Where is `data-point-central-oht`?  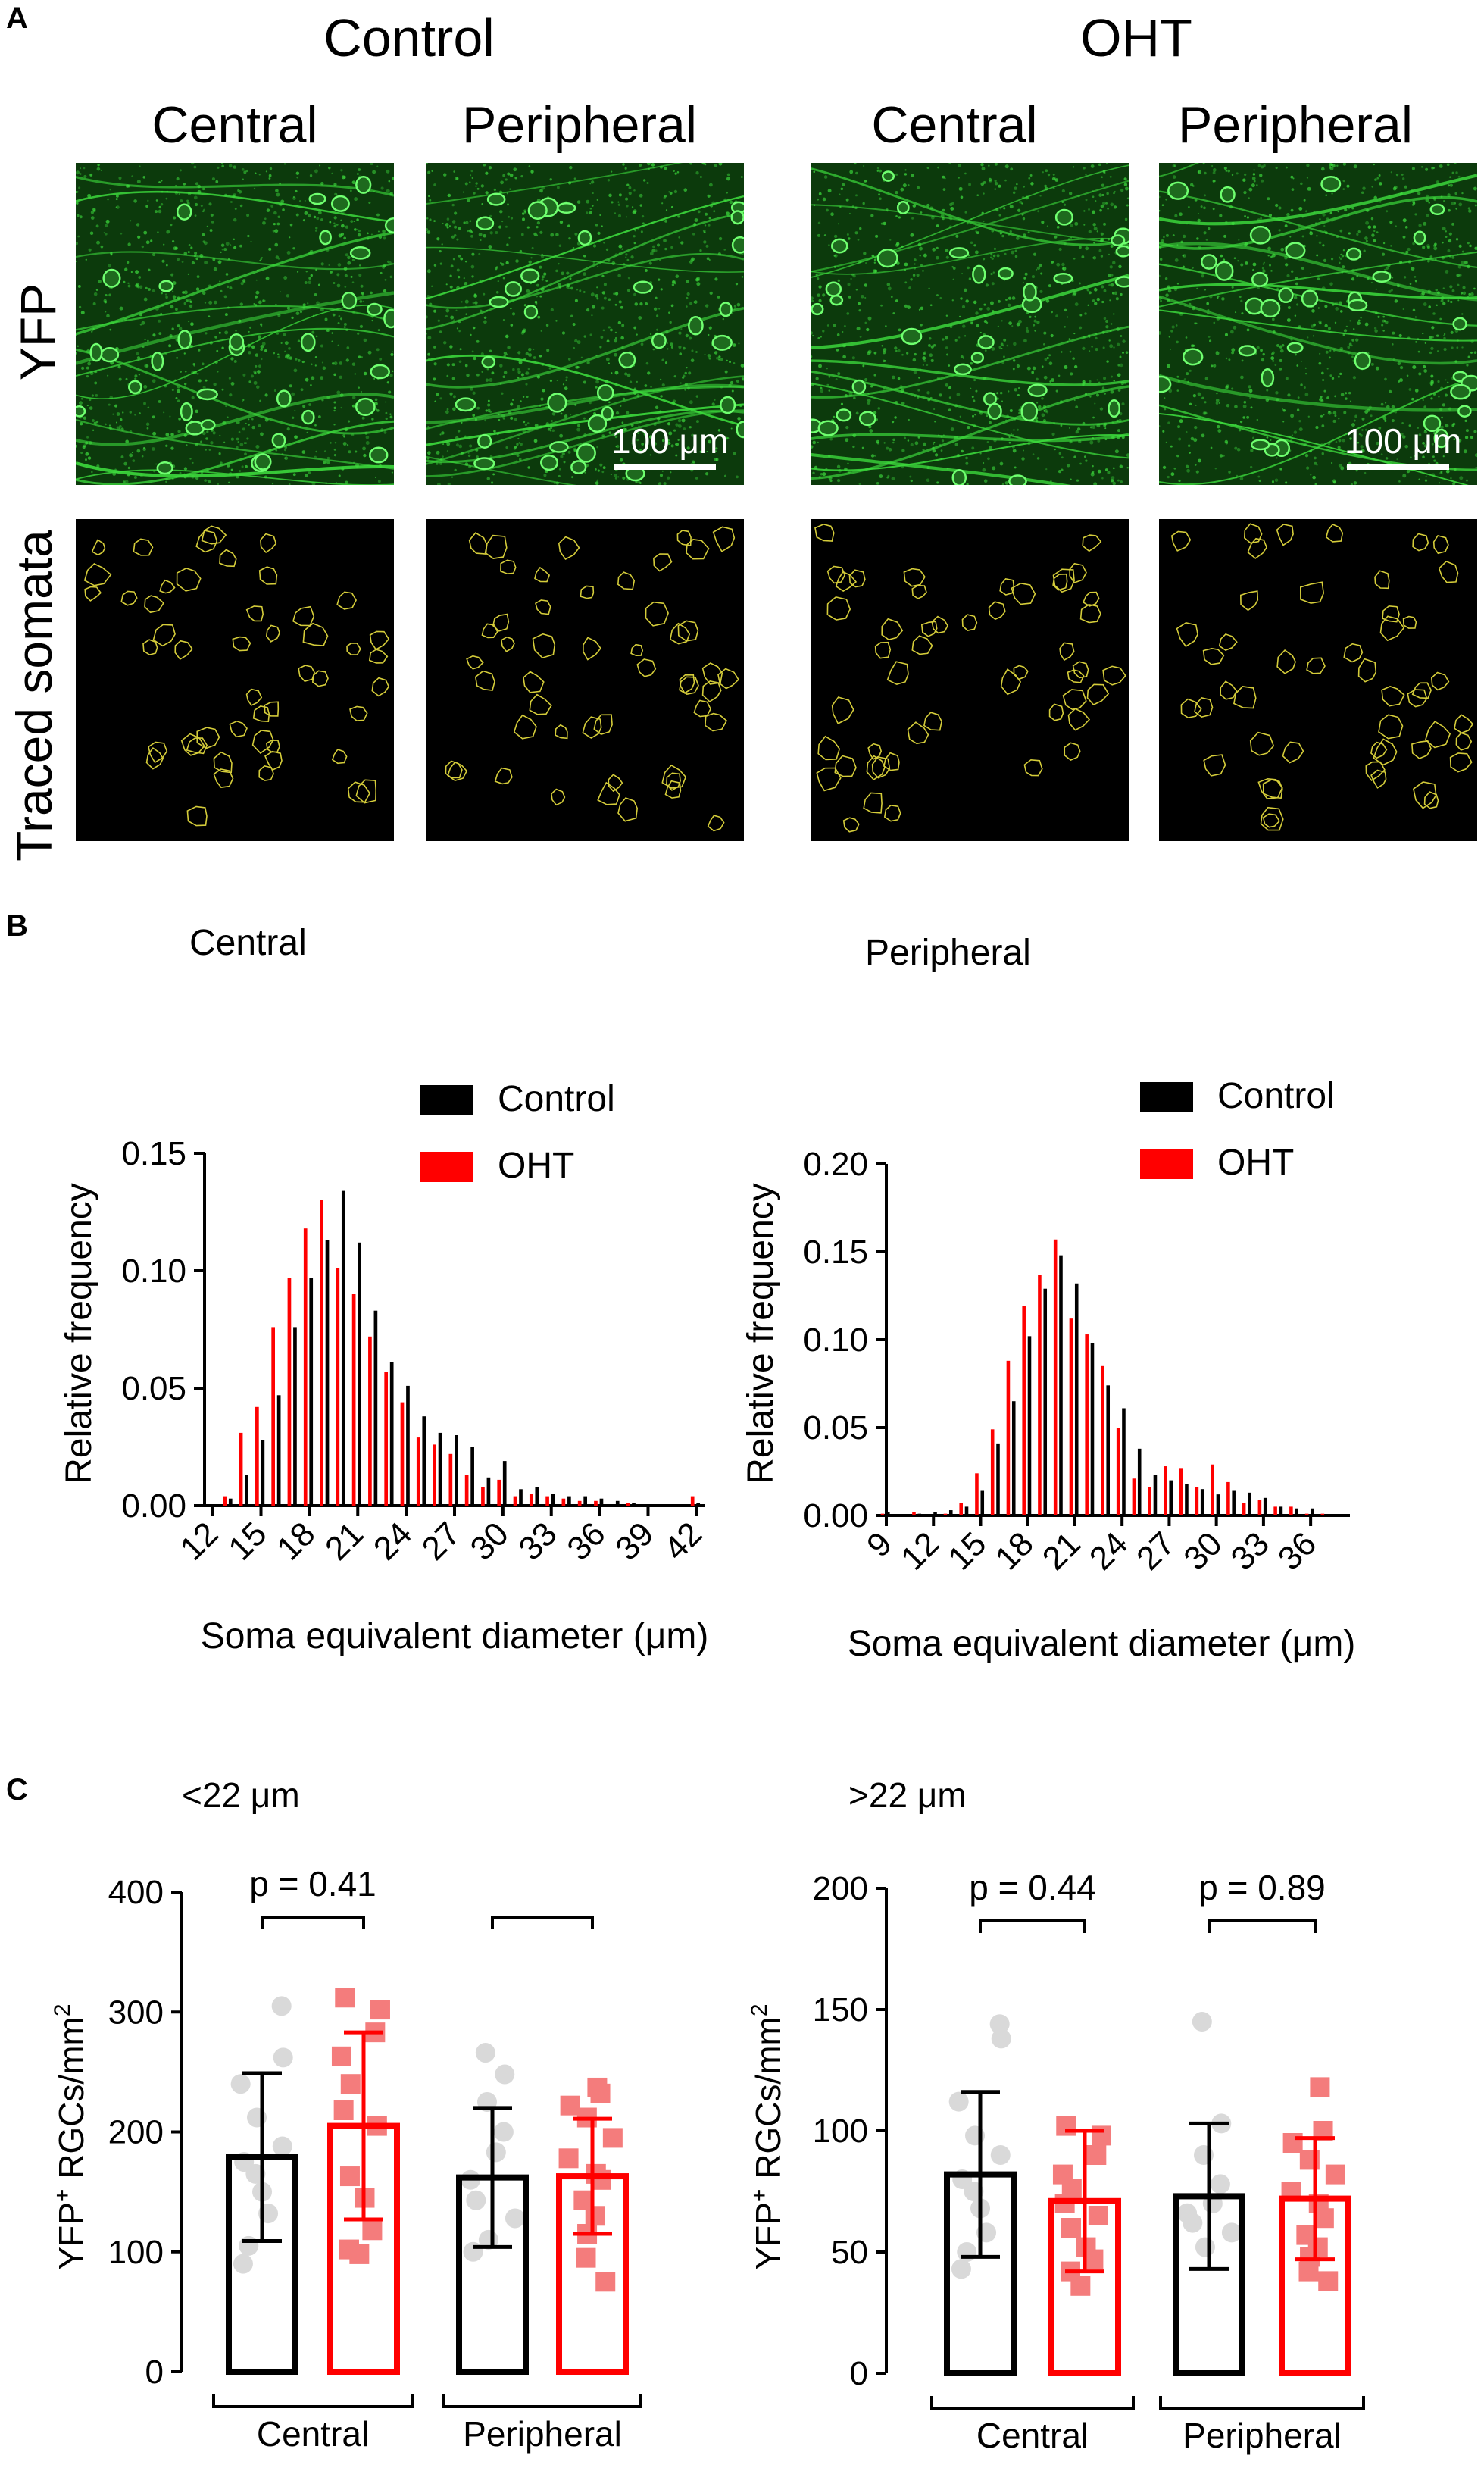
data-point-central-oht is located at coordinates (1080, 2286).